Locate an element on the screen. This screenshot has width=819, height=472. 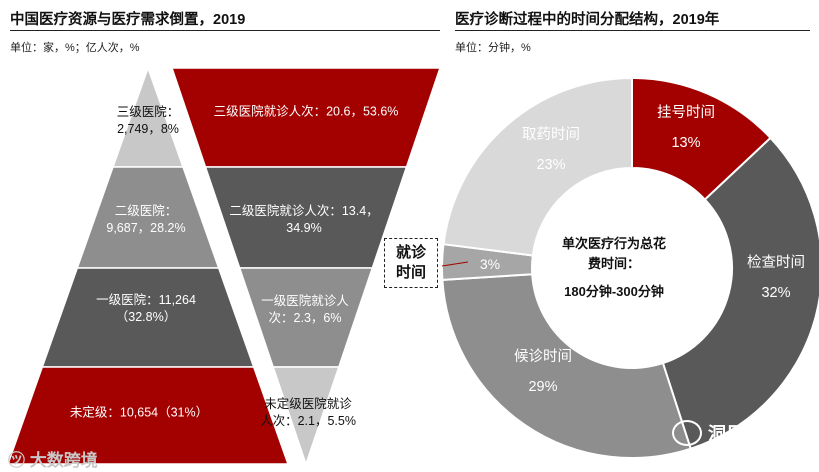
right-title-rule is located at coordinates (632, 30).